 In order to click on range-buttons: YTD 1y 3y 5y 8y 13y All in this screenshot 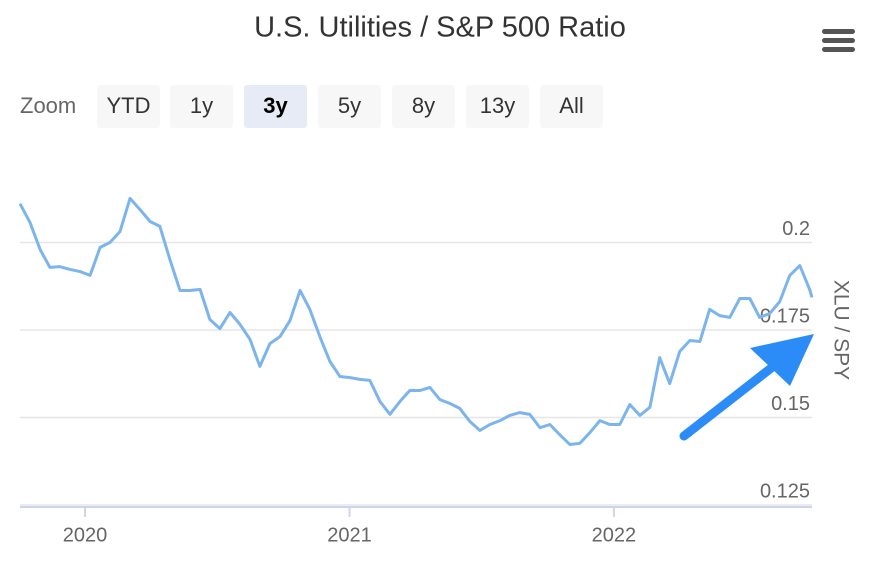, I will do `click(350, 106)`.